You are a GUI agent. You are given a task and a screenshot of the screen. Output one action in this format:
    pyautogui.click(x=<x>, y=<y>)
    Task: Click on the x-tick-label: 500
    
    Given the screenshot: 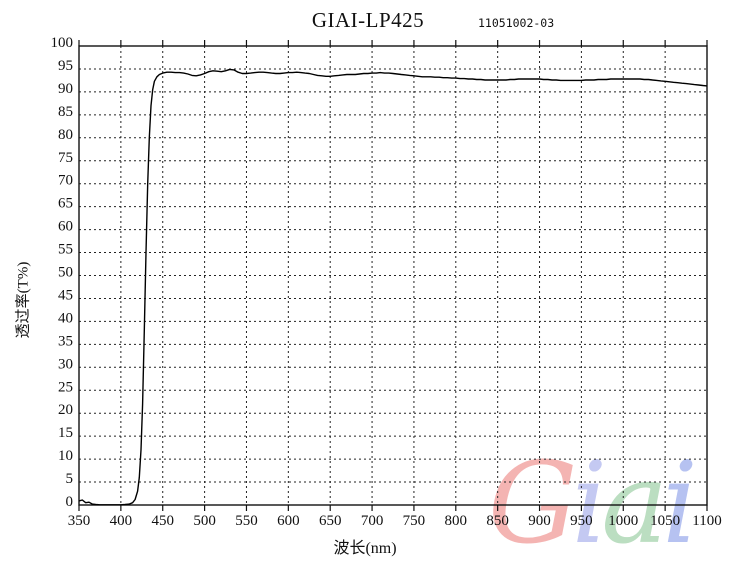 What is the action you would take?
    pyautogui.click(x=204, y=521)
    